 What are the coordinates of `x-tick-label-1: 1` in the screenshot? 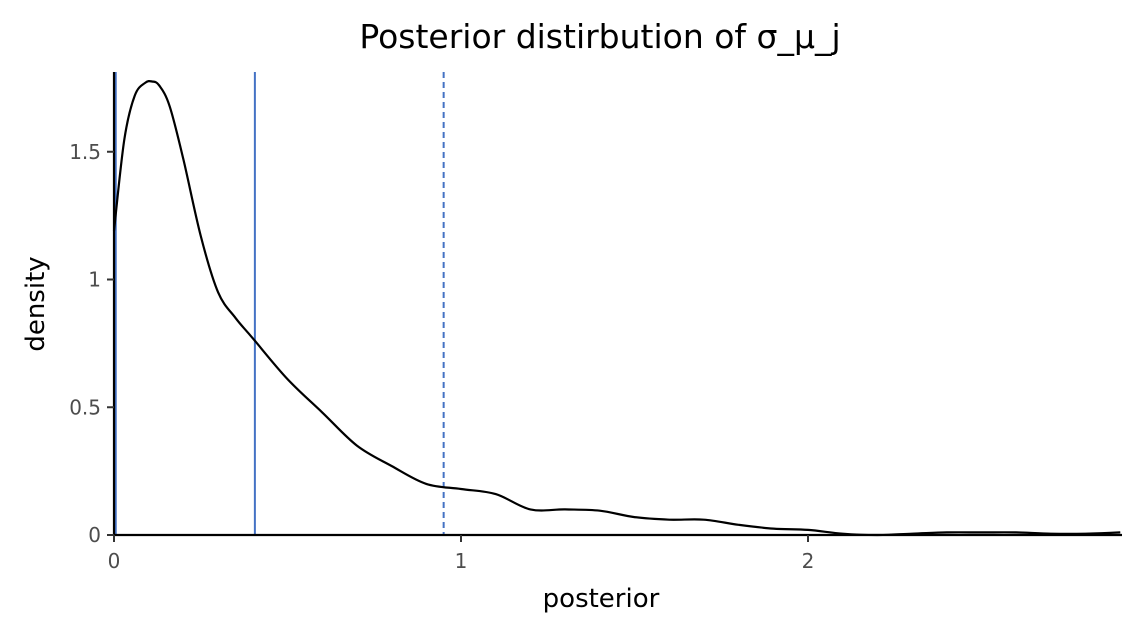 It's located at (461, 561).